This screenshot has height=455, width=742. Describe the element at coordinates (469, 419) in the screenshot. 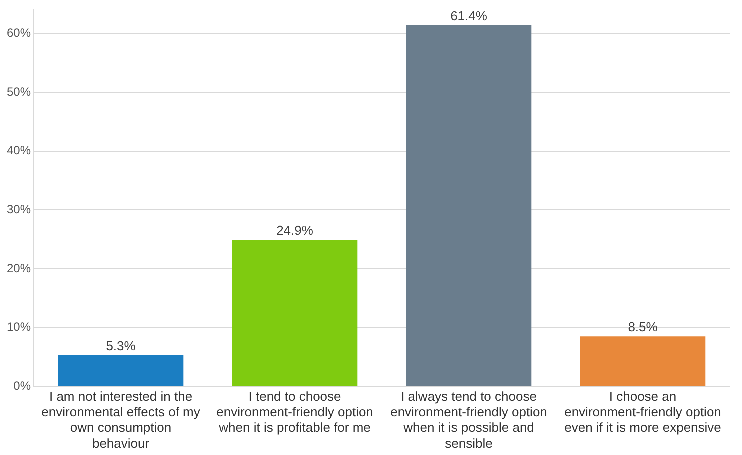

I see `x-tick-label: I always tend to choose environment-friendly option when it is possible and sensible` at that location.